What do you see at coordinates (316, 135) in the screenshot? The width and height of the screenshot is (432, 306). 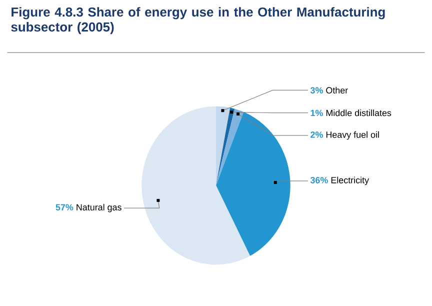 I see `data-label: 2%` at bounding box center [316, 135].